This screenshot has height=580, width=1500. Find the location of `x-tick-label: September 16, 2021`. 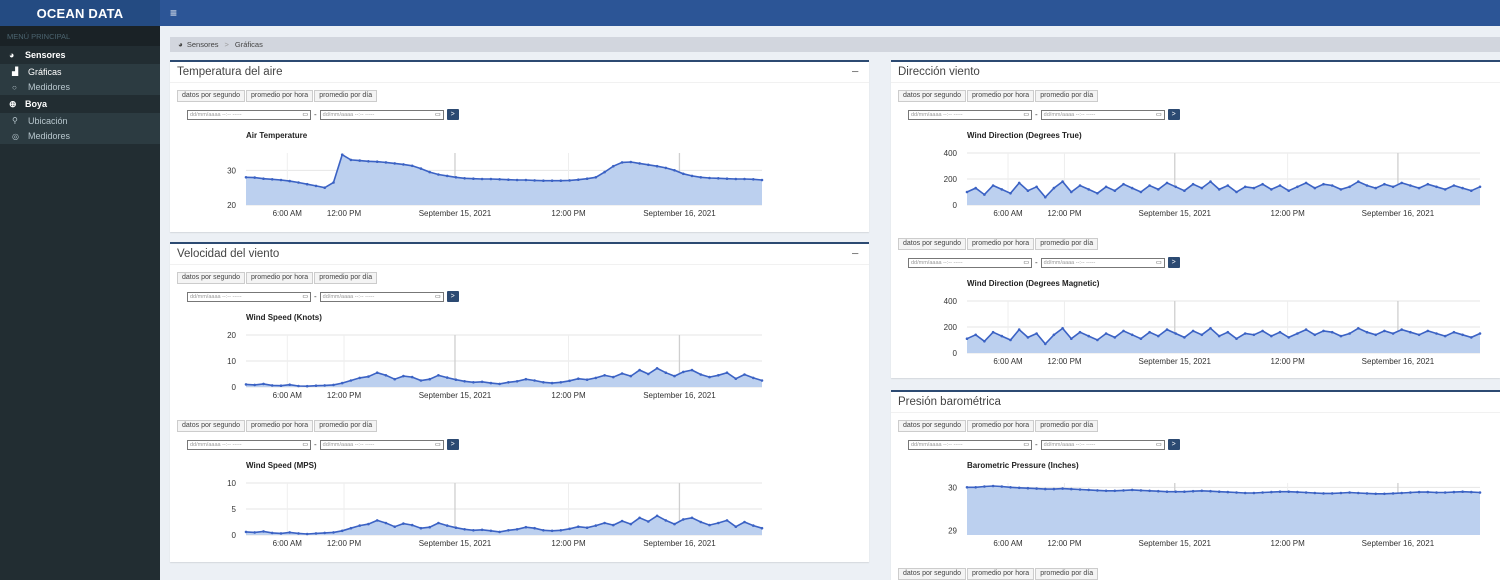

x-tick-label: September 16, 2021 is located at coordinates (1398, 361).